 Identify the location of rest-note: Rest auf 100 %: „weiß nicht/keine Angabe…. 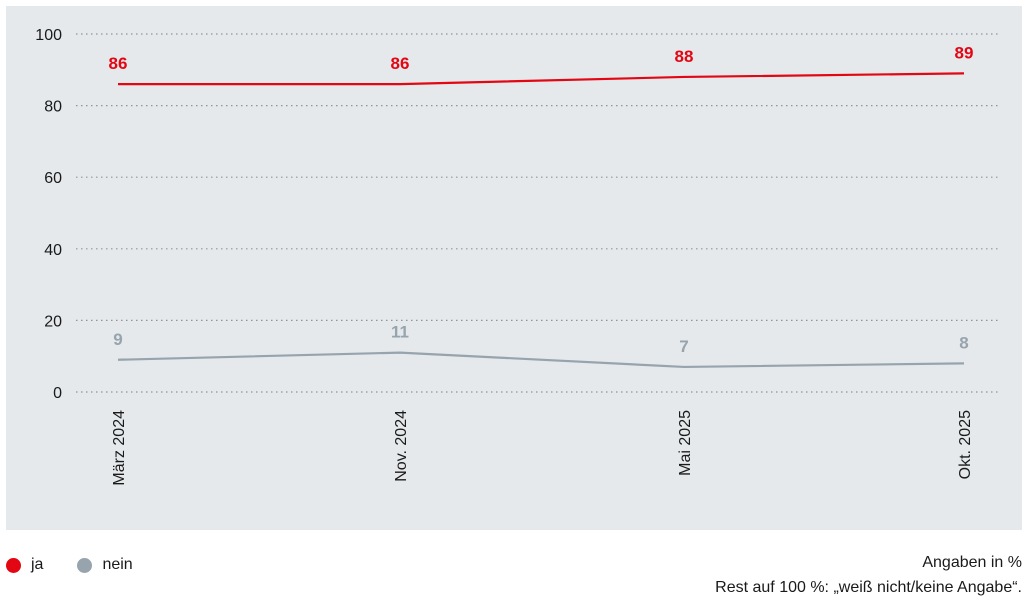
(868, 587).